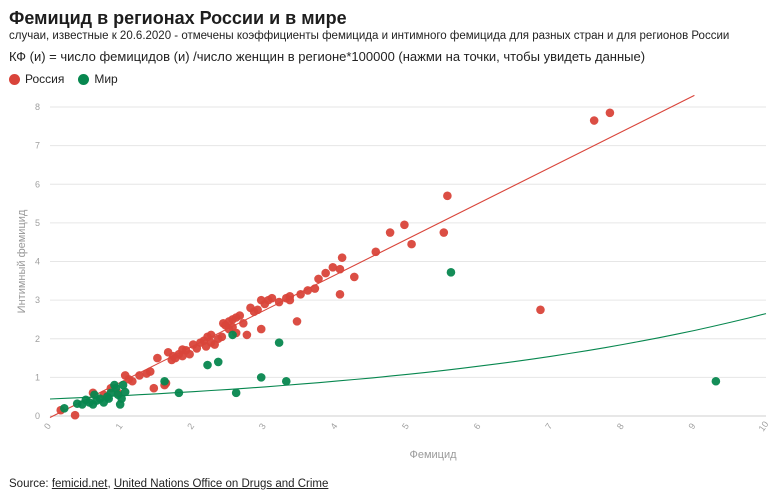  What do you see at coordinates (37, 184) in the screenshot?
I see `y-tick-label: 6` at bounding box center [37, 184].